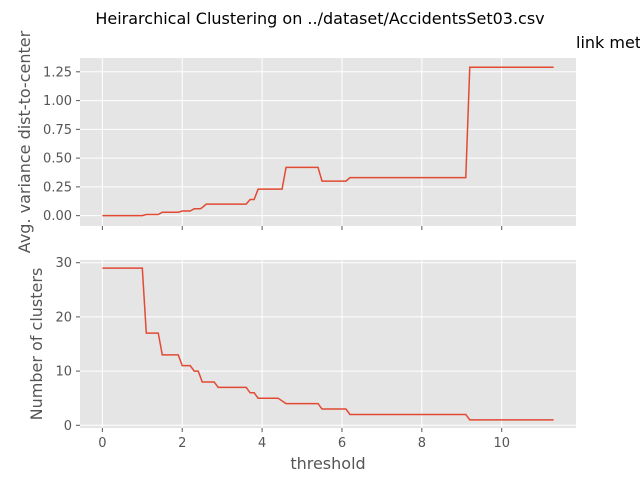  Describe the element at coordinates (57, 101) in the screenshot. I see `top-y-tick-label: 1.00` at that location.